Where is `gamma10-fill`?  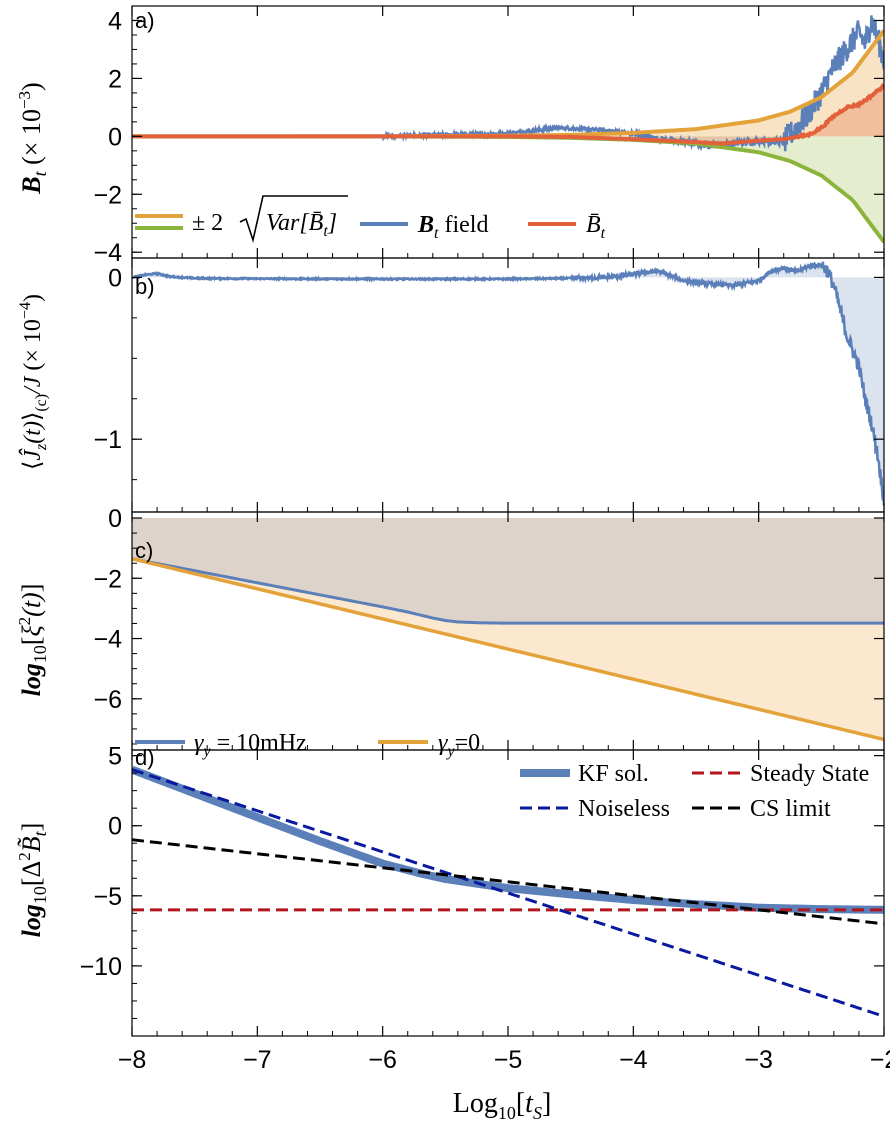
gamma10-fill is located at coordinates (508, 571).